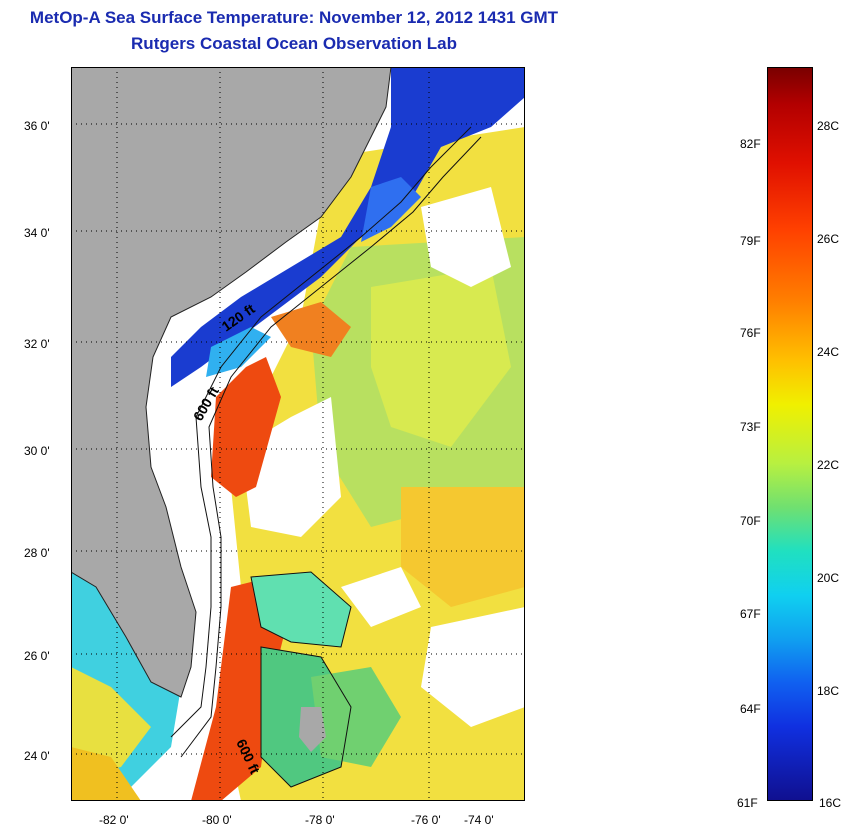 The height and width of the screenshot is (832, 849). Describe the element at coordinates (320, 820) in the screenshot. I see `lon-label-78: -78 0'` at that location.